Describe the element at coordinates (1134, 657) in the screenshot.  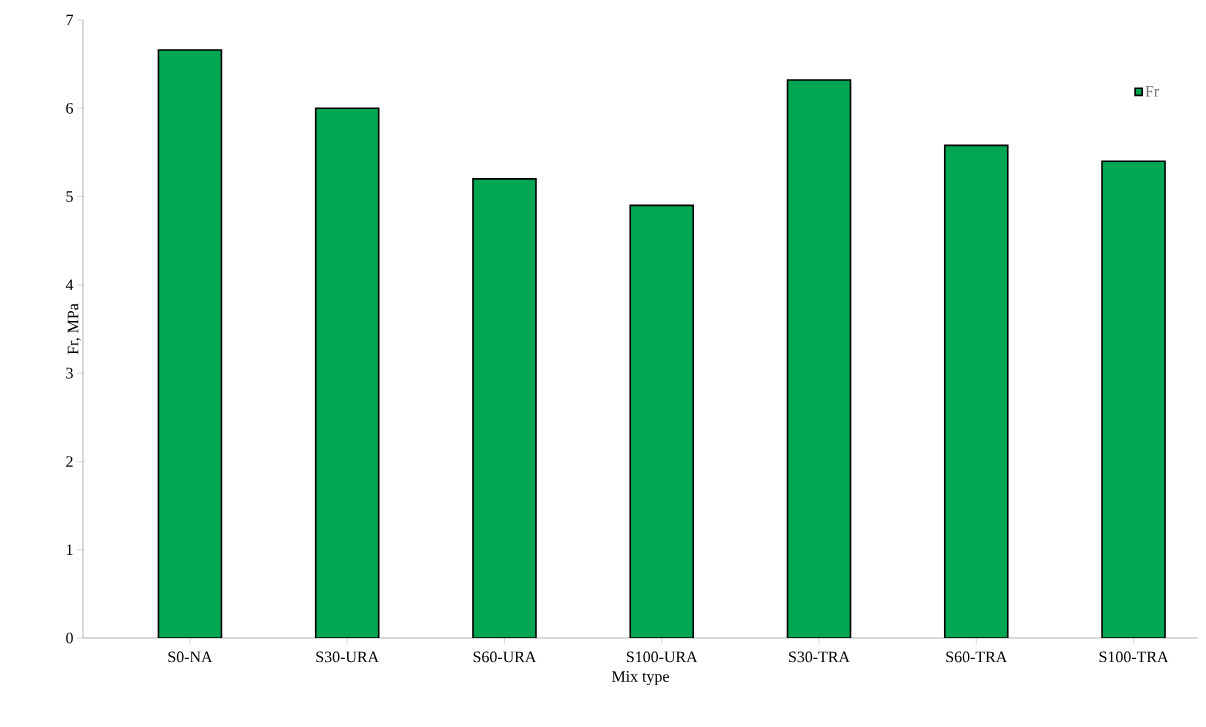
I see `x-tick-label: S100-TRA` at that location.